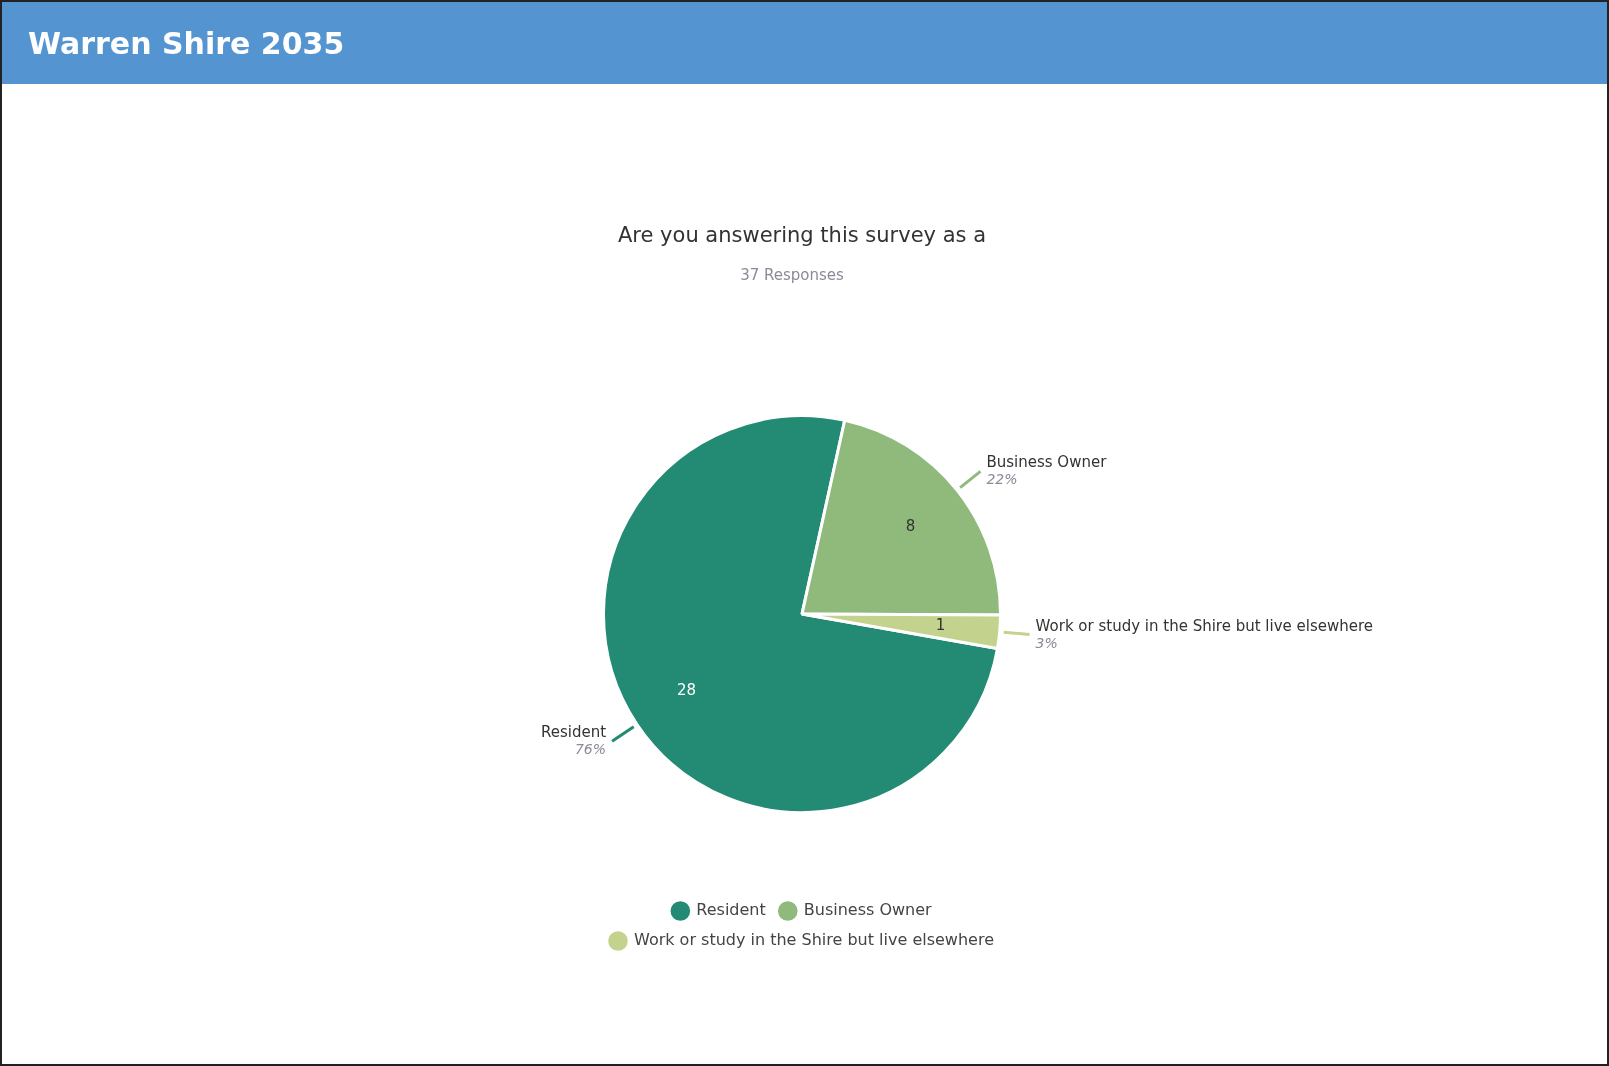 This screenshot has height=1066, width=1609. I want to click on text: 37 Responses, so click(792, 274).